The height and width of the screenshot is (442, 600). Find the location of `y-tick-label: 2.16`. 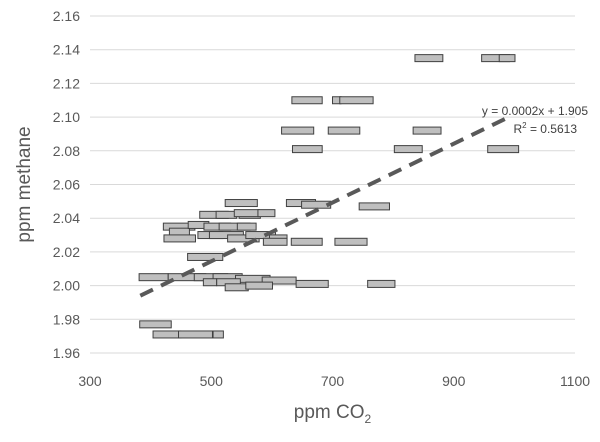

y-tick-label: 2.16 is located at coordinates (66, 16).